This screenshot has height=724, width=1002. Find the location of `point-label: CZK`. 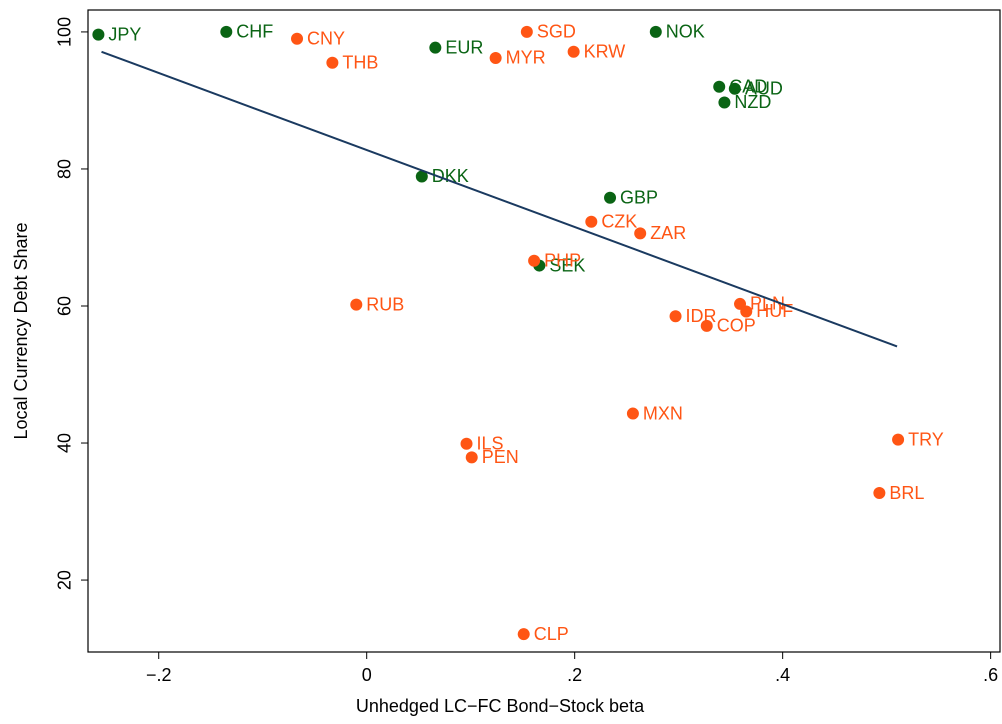

point-label: CZK is located at coordinates (619, 221).